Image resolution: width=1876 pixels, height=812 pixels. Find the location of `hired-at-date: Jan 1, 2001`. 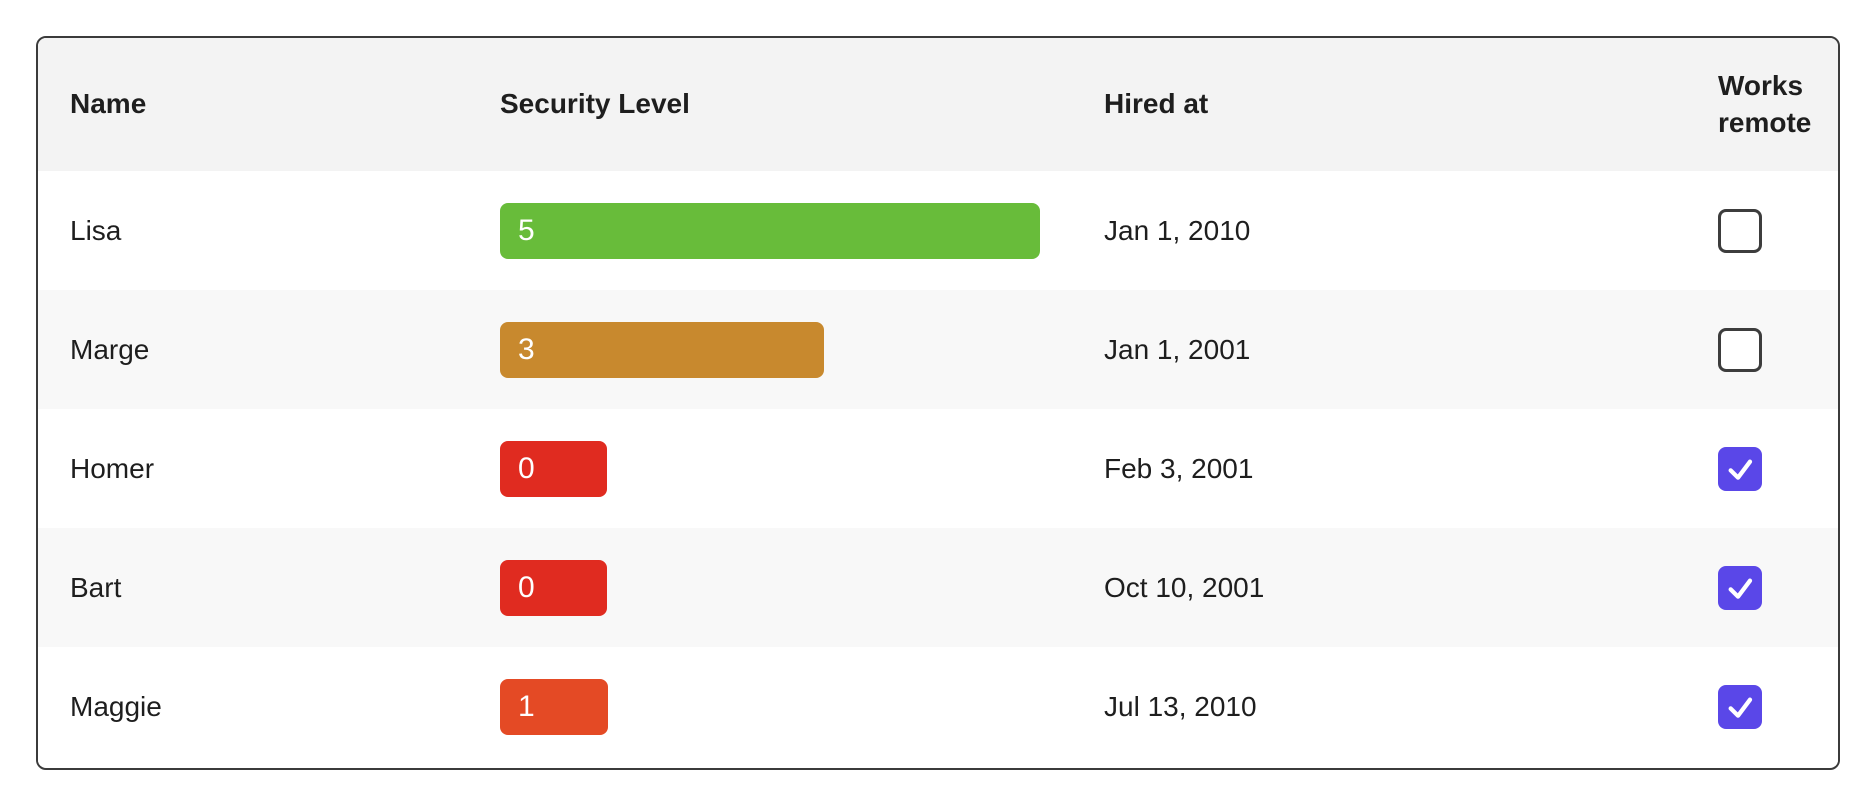

hired-at-date: Jan 1, 2001 is located at coordinates (1177, 349).